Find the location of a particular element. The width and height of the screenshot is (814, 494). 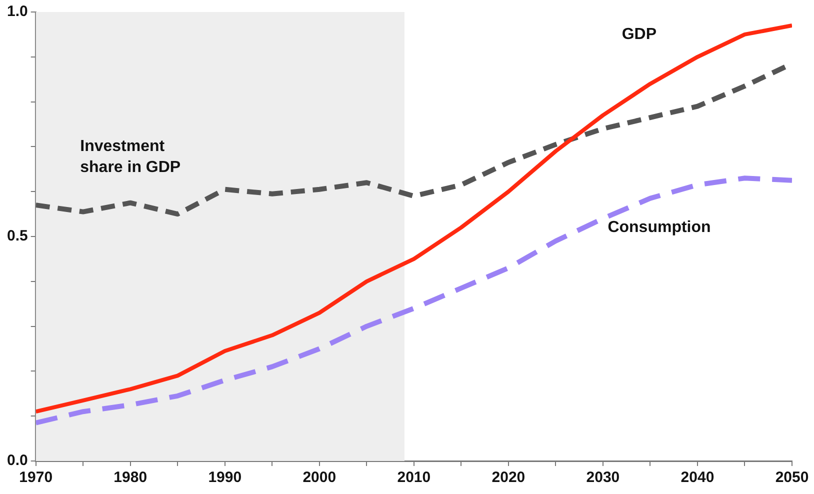

y-tick-label: 1.0 is located at coordinates (17, 11).